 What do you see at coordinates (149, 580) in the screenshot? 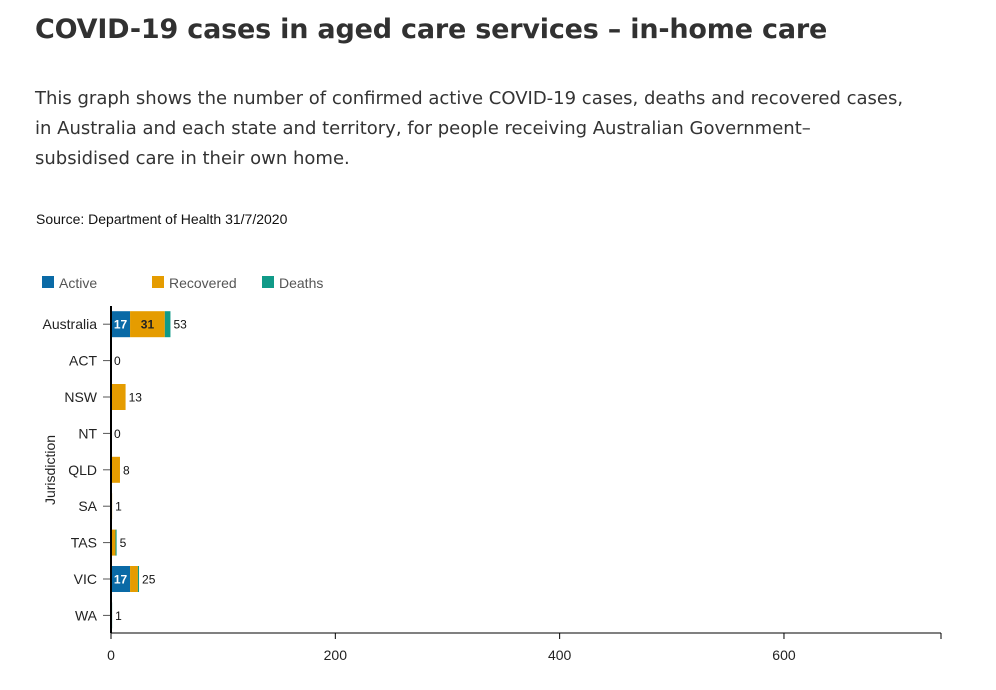
I see `total-label-vic: 25` at bounding box center [149, 580].